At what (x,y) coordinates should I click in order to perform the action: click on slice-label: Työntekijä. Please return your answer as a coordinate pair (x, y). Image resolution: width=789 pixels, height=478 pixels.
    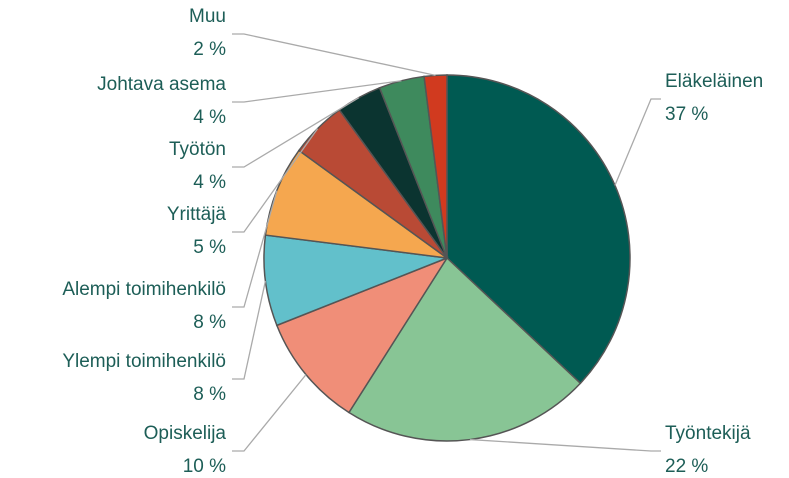
    Looking at the image, I should click on (708, 433).